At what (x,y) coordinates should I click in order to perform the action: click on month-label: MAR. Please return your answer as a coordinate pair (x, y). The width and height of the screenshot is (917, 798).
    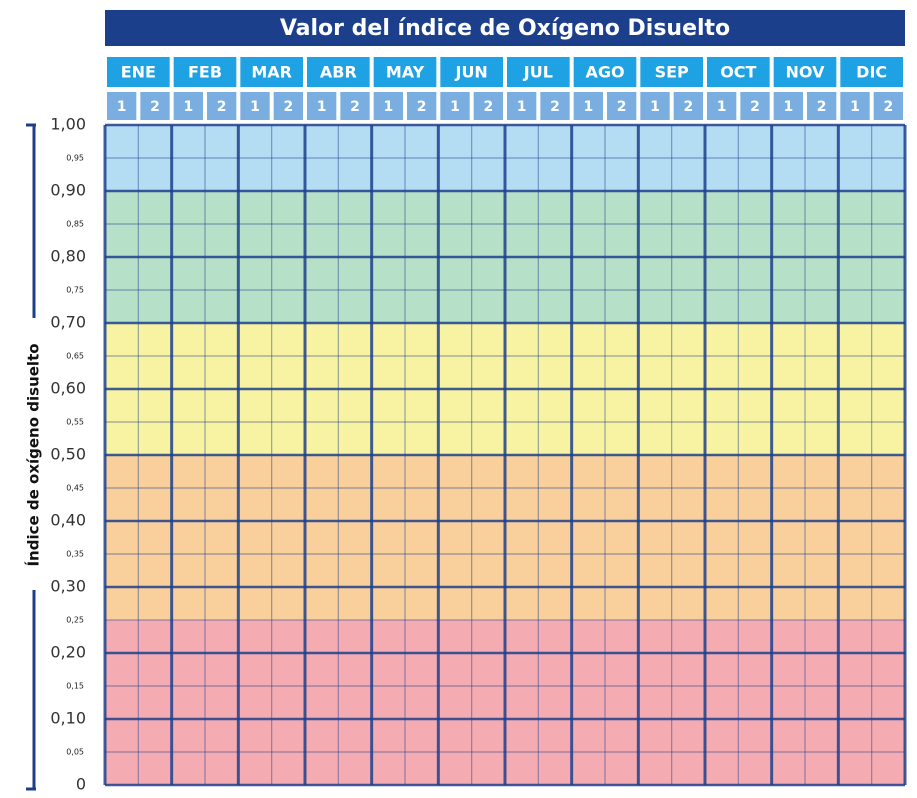
    Looking at the image, I should click on (271, 72).